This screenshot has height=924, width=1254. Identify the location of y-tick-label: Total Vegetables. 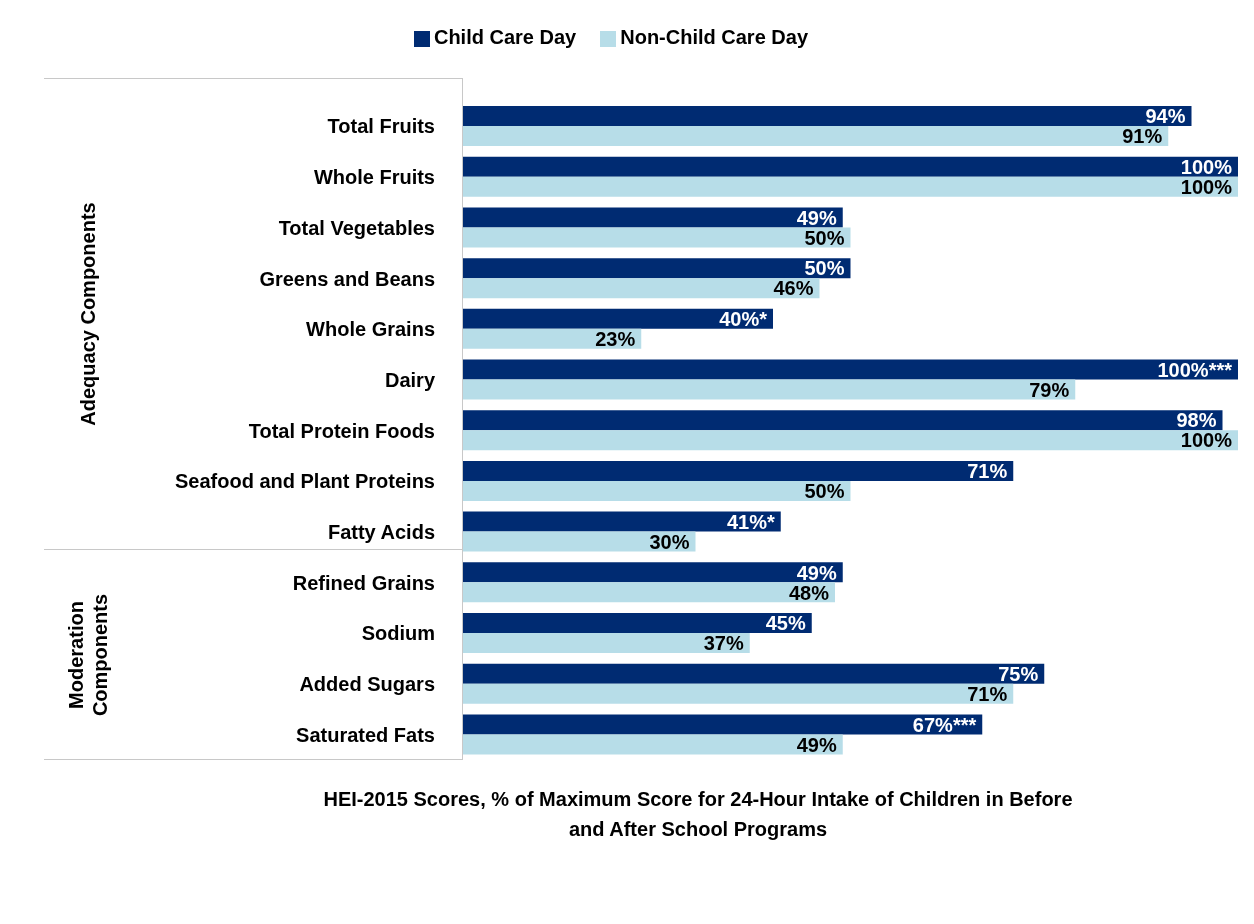
(356, 227).